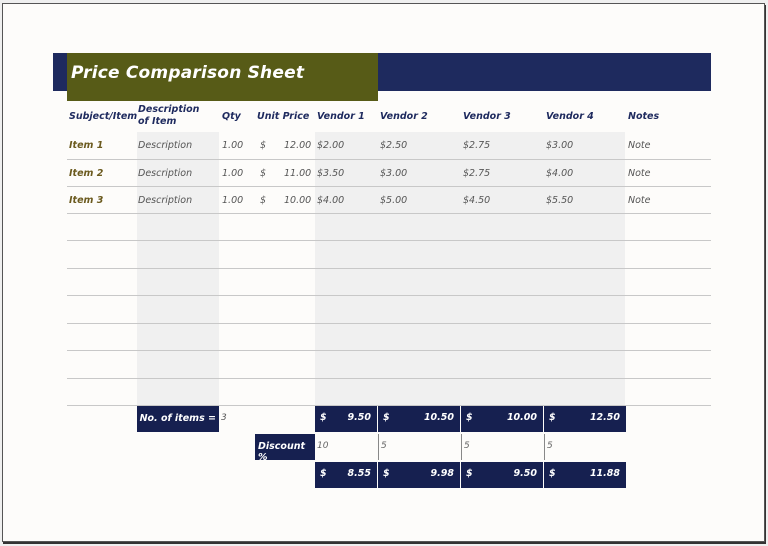  I want to click on vendor-2-discount: 5, so click(419, 447).